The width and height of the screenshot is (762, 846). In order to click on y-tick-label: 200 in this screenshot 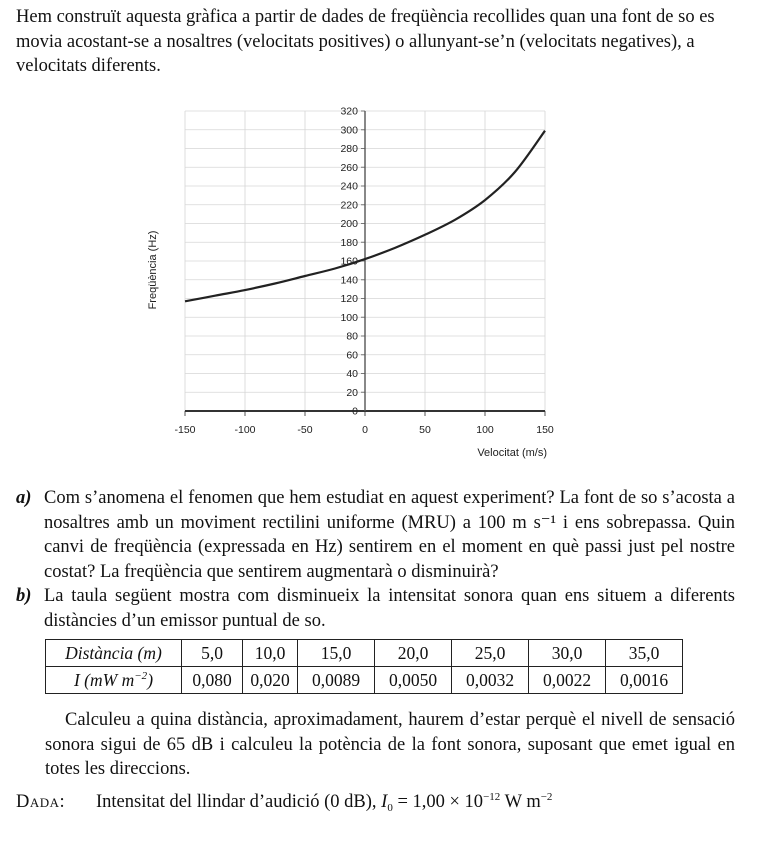, I will do `click(349, 224)`.